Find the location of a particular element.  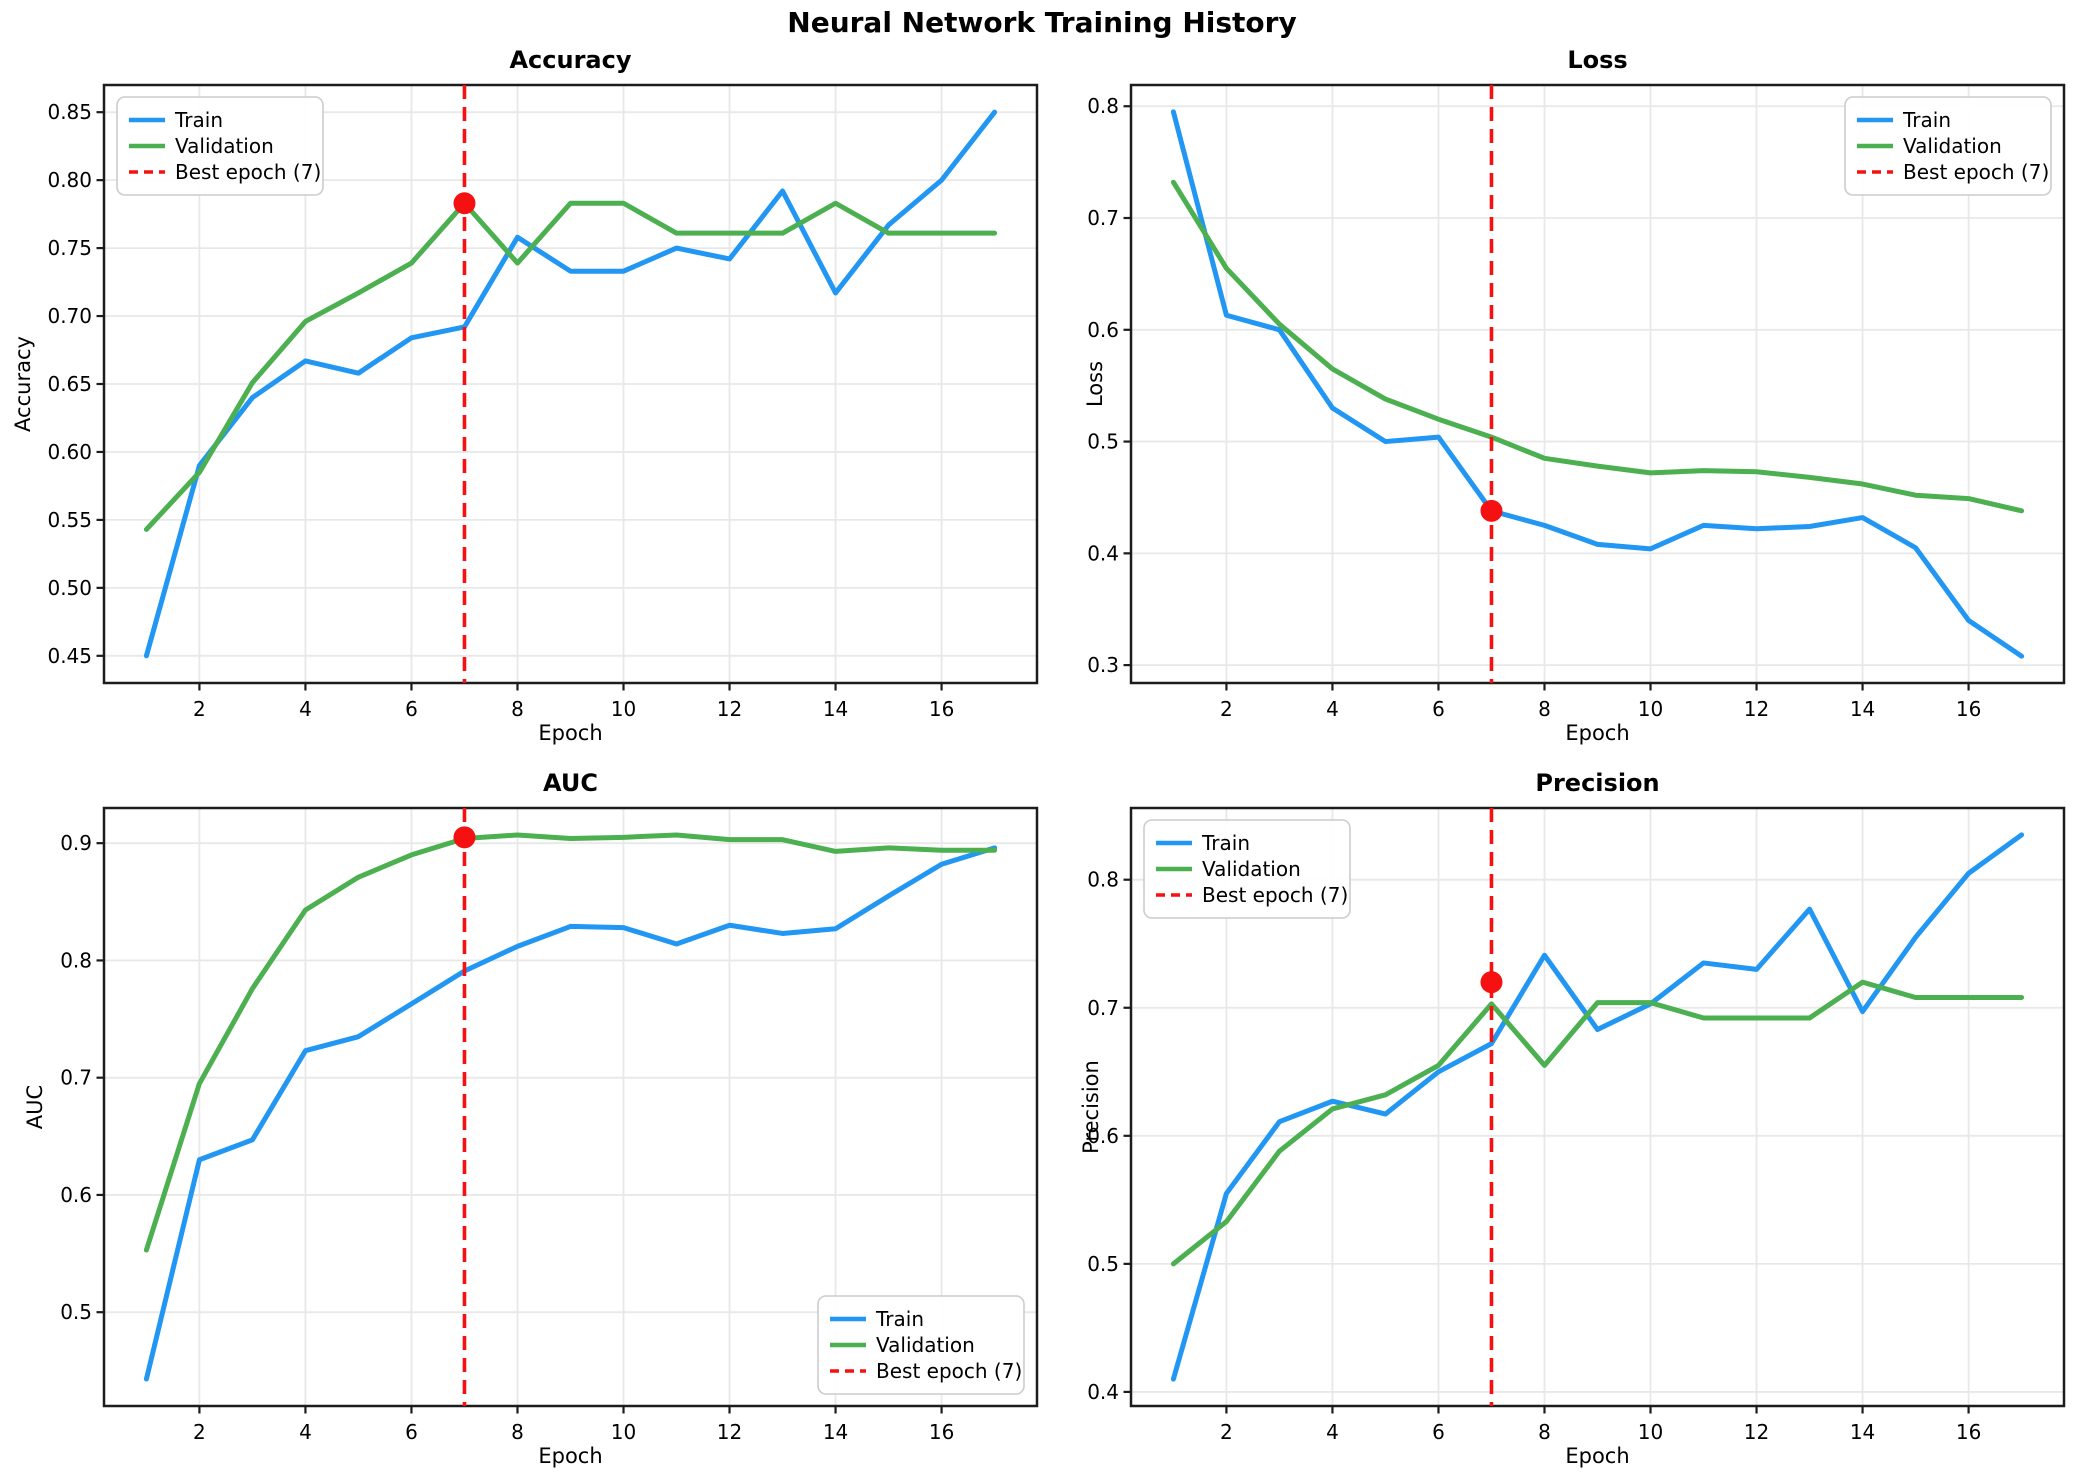

subplot-title: Precision is located at coordinates (1597, 783).